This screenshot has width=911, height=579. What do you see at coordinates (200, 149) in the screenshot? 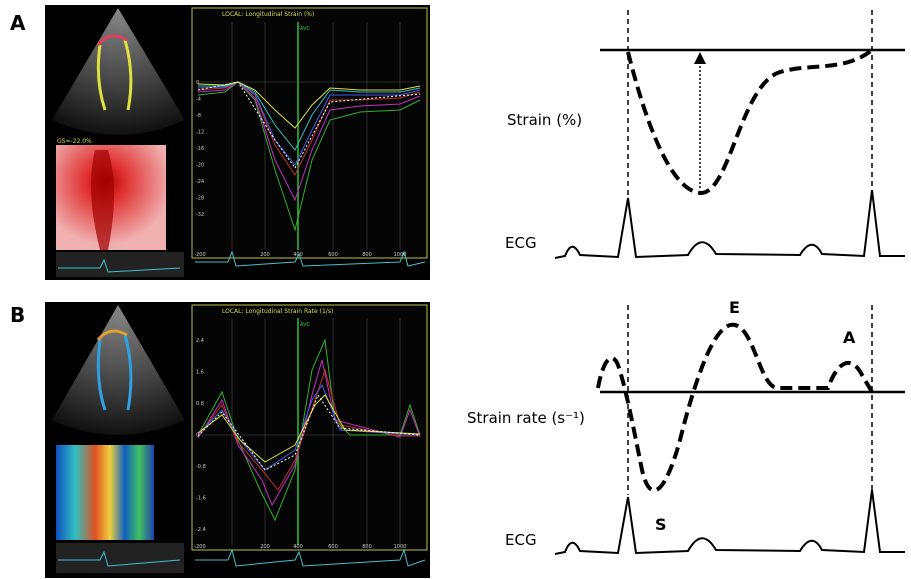
I see `tick-label: -16` at bounding box center [200, 149].